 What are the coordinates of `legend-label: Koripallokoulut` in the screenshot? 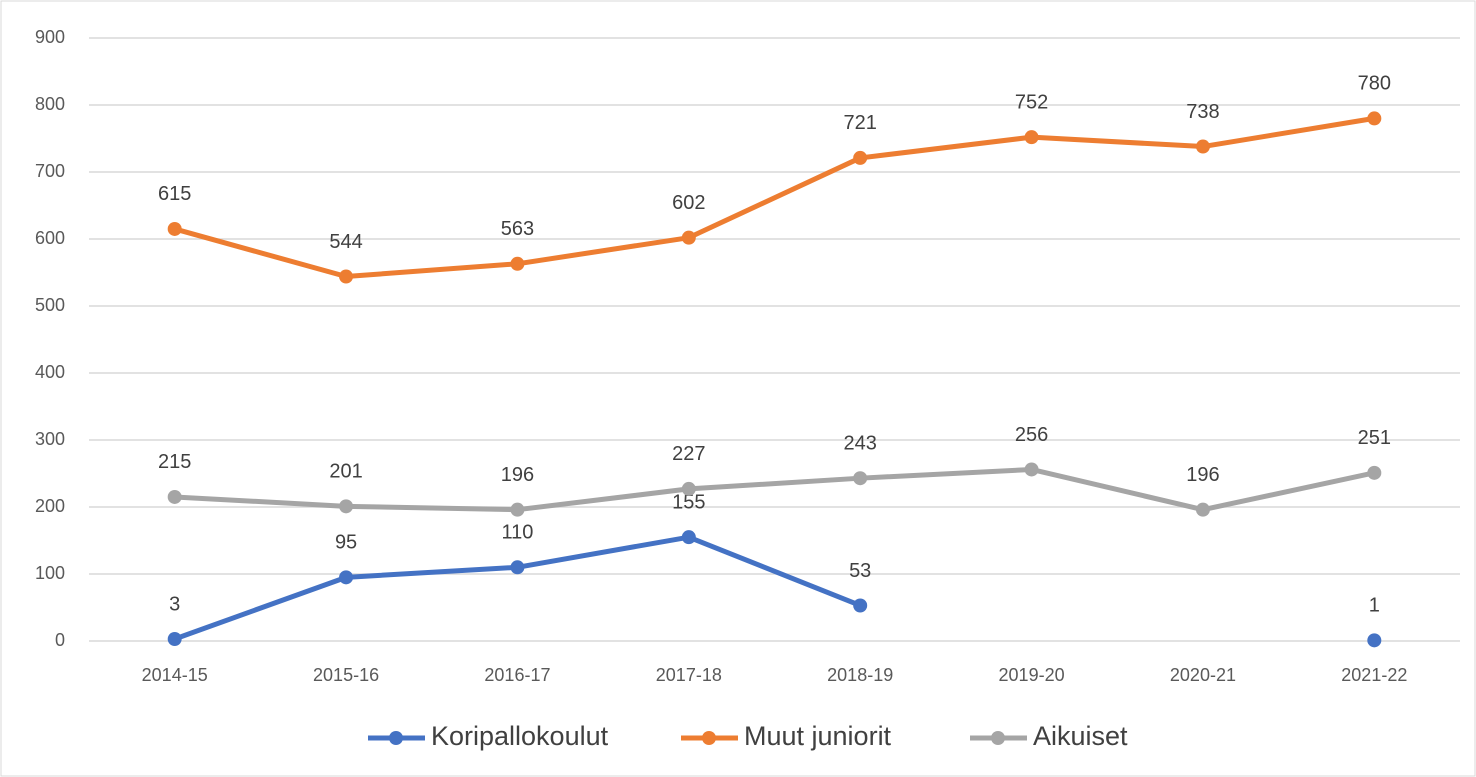 It's located at (520, 736).